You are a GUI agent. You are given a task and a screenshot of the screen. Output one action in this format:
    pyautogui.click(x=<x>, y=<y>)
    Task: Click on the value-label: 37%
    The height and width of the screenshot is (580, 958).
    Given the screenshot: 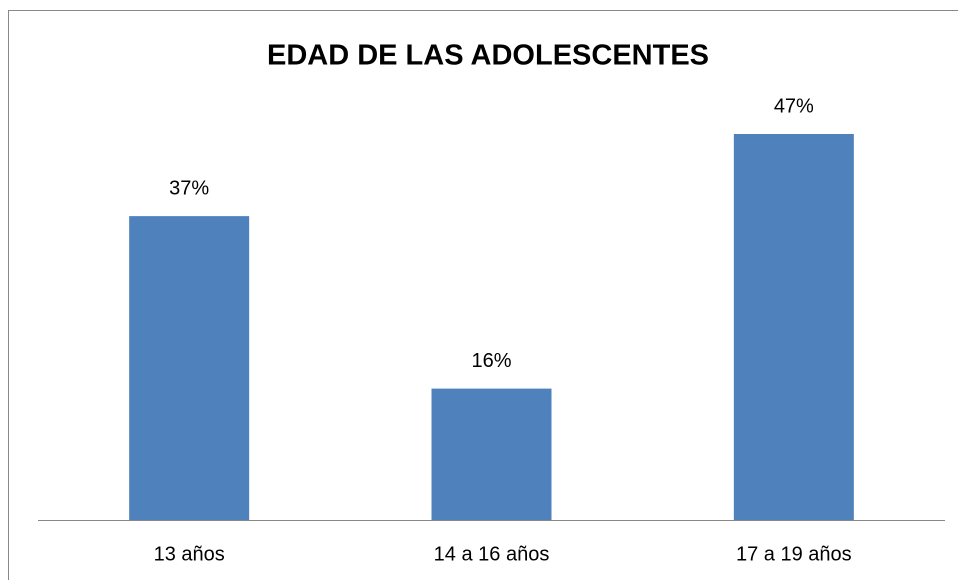 What is the action you would take?
    pyautogui.click(x=189, y=188)
    